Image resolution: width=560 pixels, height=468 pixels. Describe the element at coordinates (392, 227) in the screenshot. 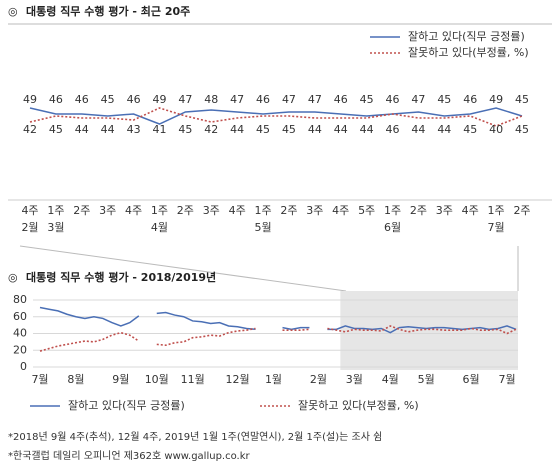

I see `x-group-label: 6월` at that location.